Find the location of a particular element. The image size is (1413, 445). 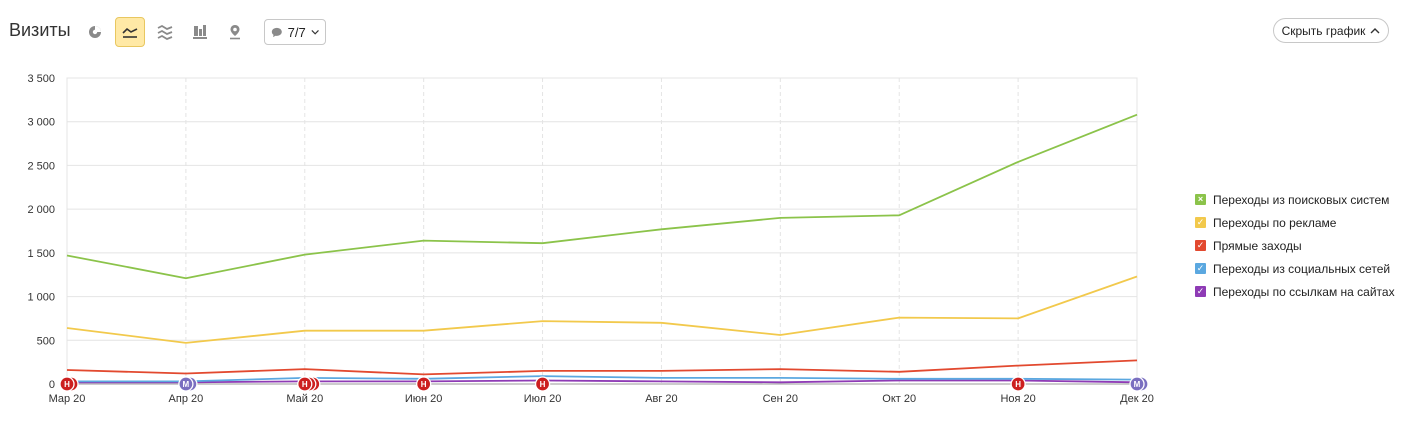

legend-item: ✓ Переходы по рекламе is located at coordinates (1295, 222).